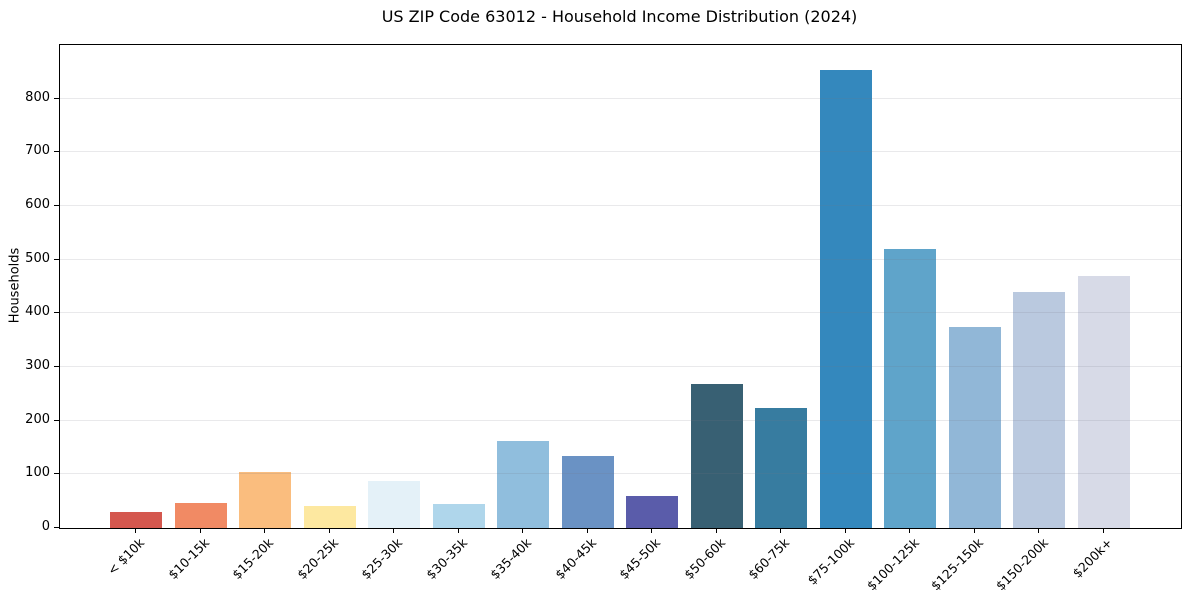 This screenshot has height=590, width=1189. I want to click on bar-$15-20k, so click(265, 499).